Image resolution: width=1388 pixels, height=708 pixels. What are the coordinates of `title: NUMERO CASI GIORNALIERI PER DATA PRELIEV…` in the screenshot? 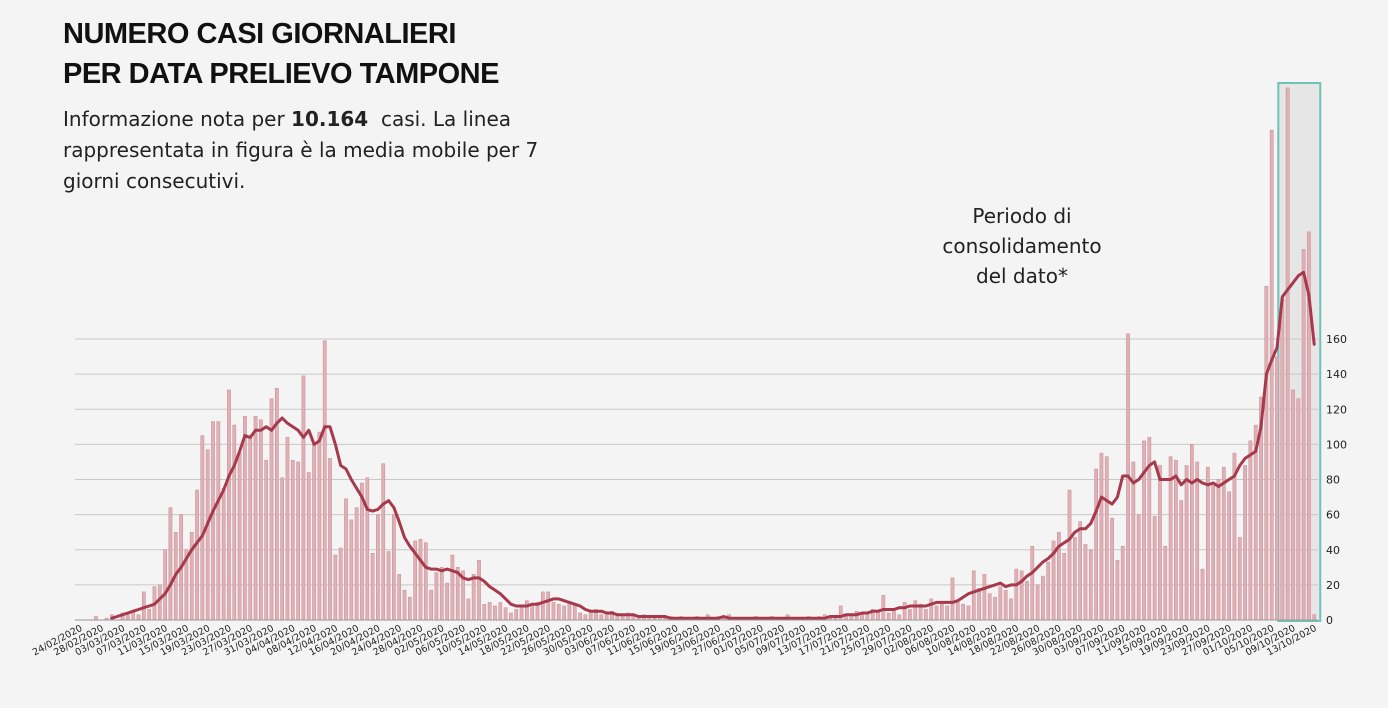 It's located at (281, 54).